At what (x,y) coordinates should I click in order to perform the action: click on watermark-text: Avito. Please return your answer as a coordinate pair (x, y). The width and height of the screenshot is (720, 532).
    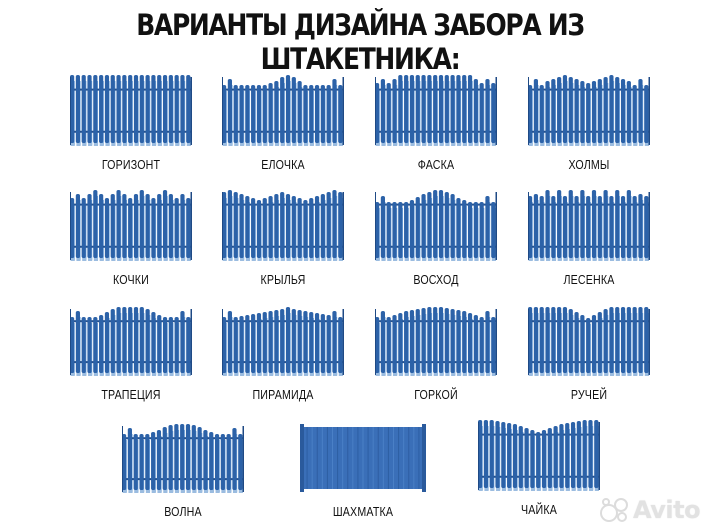
    Looking at the image, I should click on (667, 510).